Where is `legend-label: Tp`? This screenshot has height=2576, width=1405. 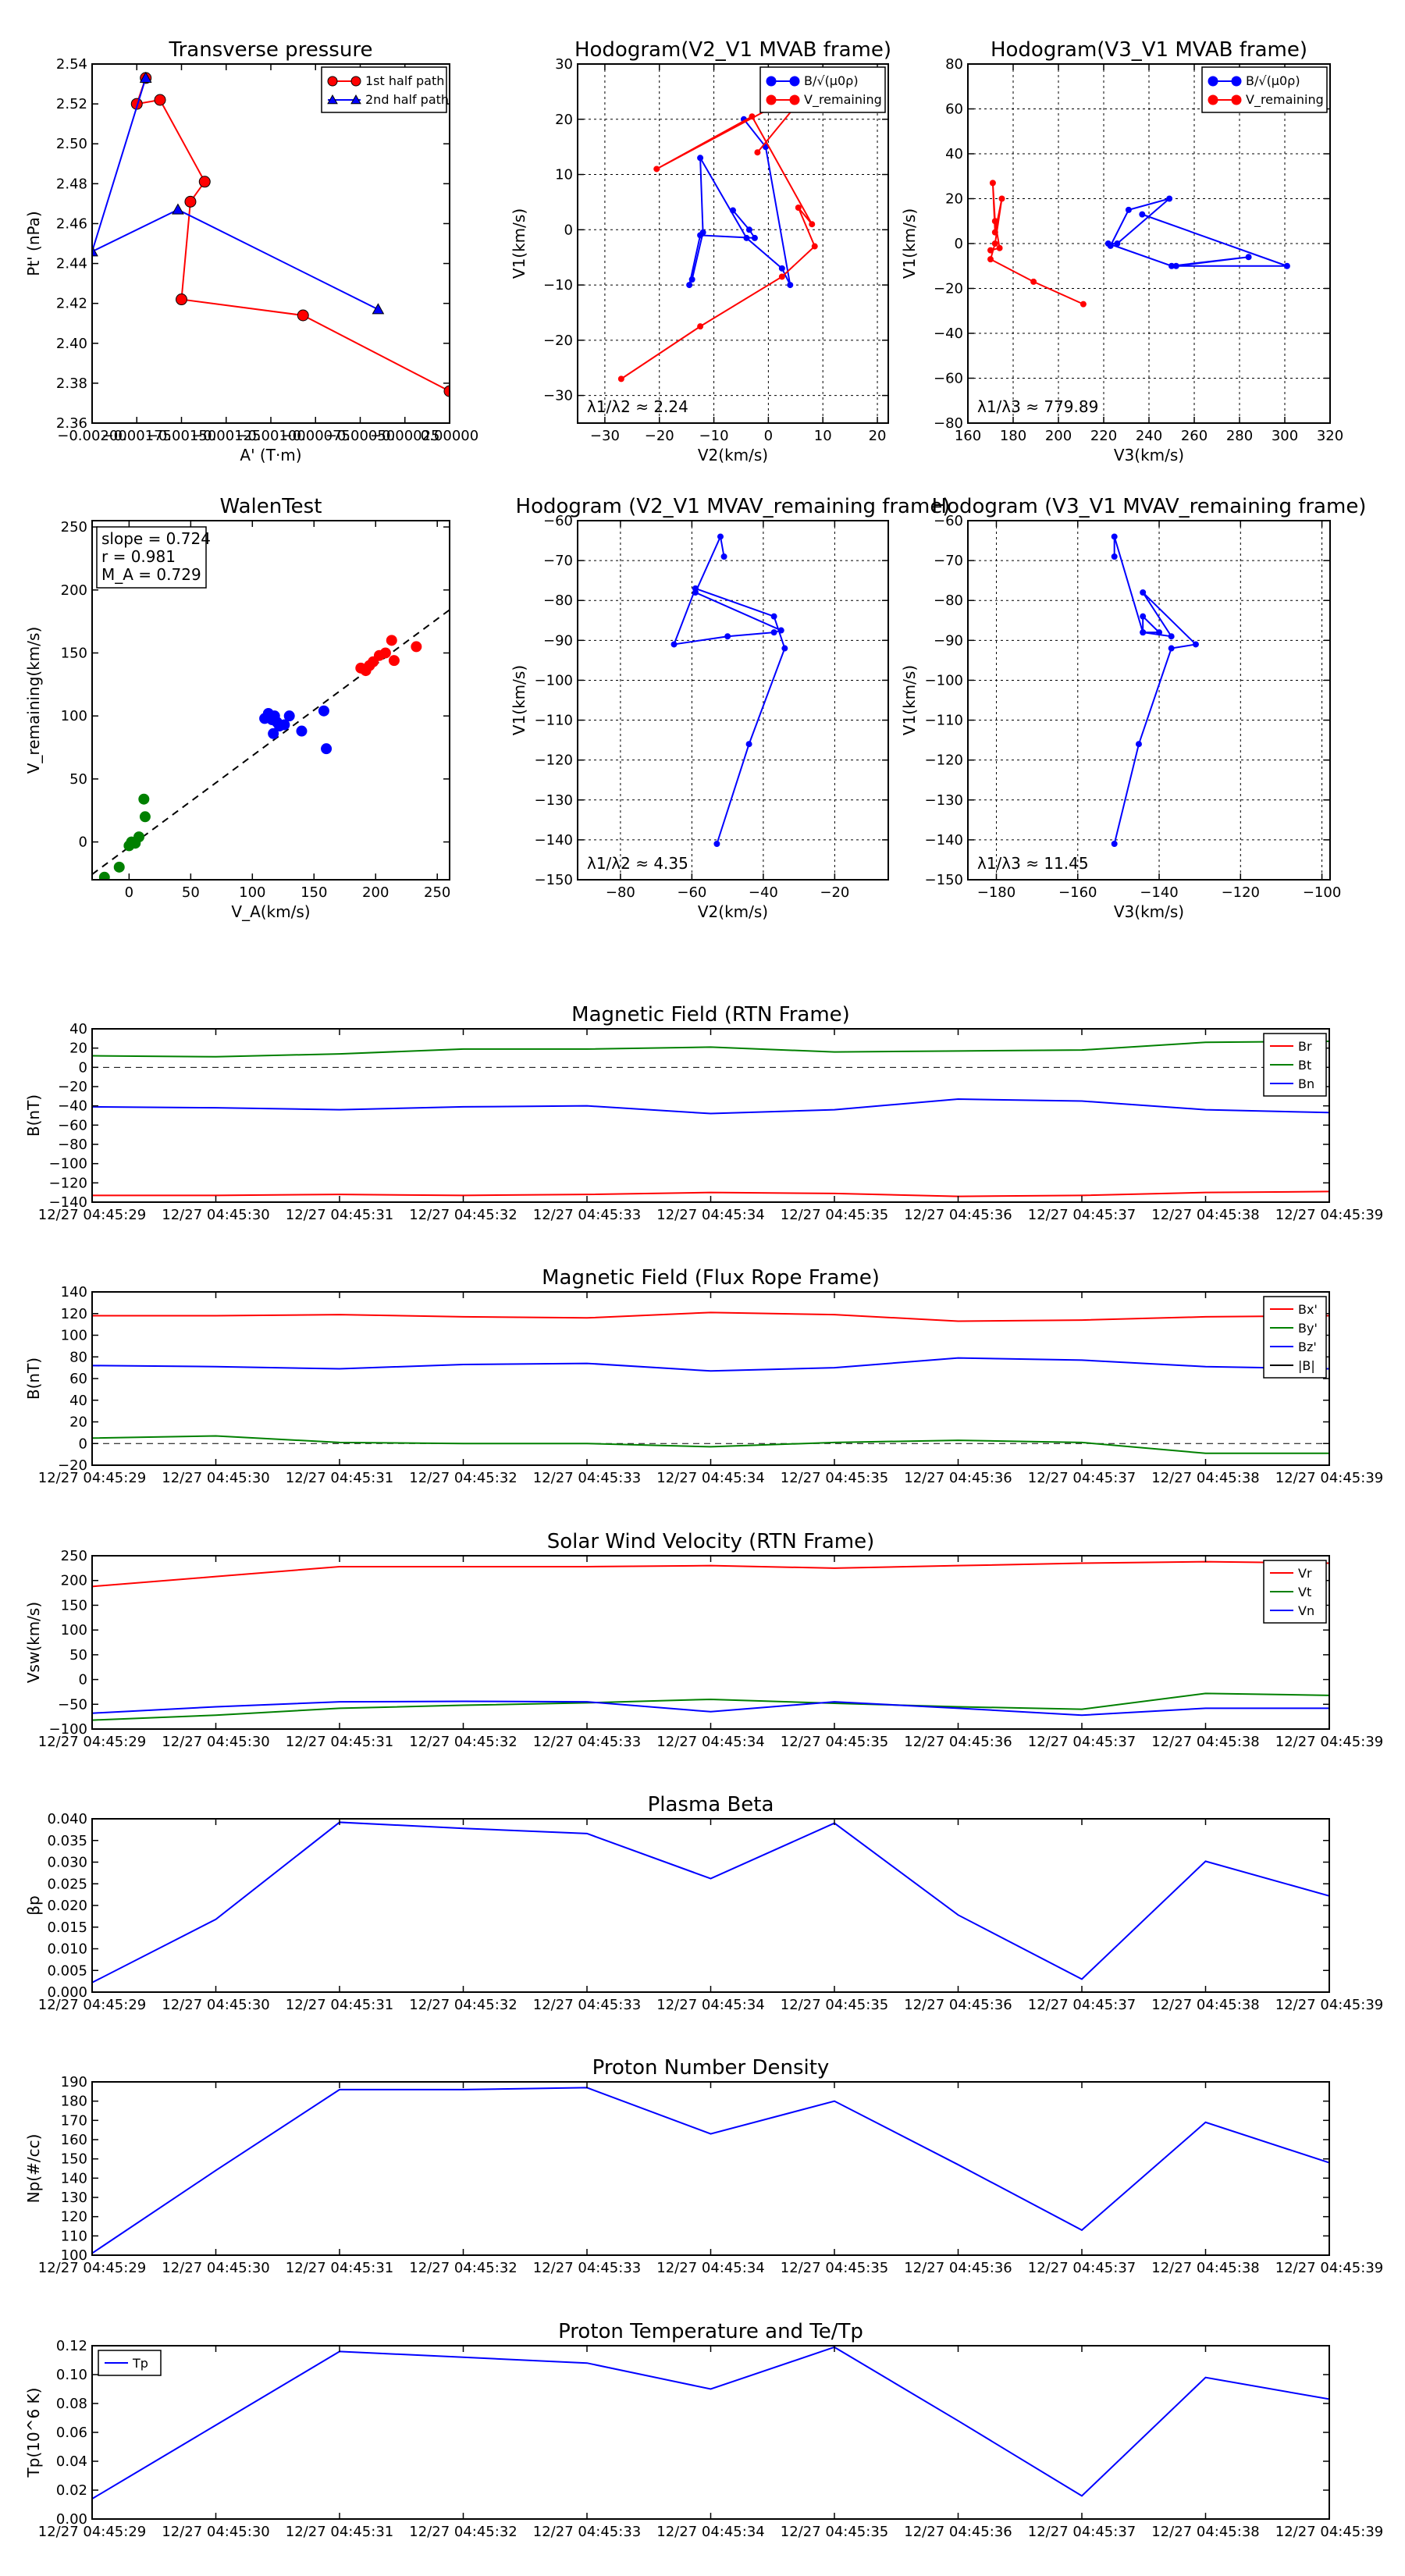
legend-label: Tp is located at coordinates (140, 2363).